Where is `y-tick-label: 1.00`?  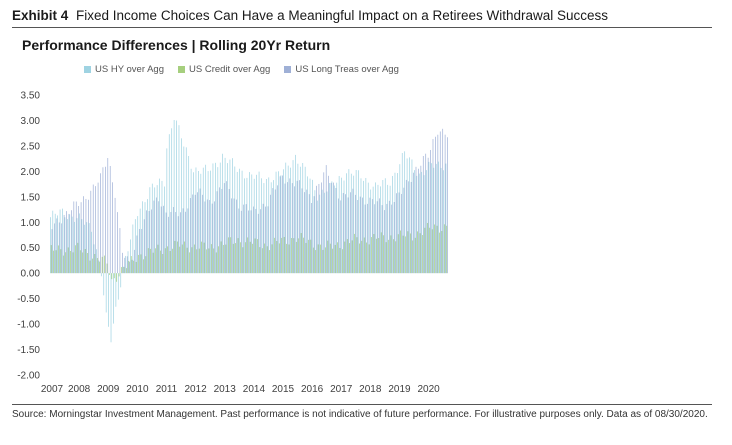
y-tick-label: 1.00 is located at coordinates (31, 223).